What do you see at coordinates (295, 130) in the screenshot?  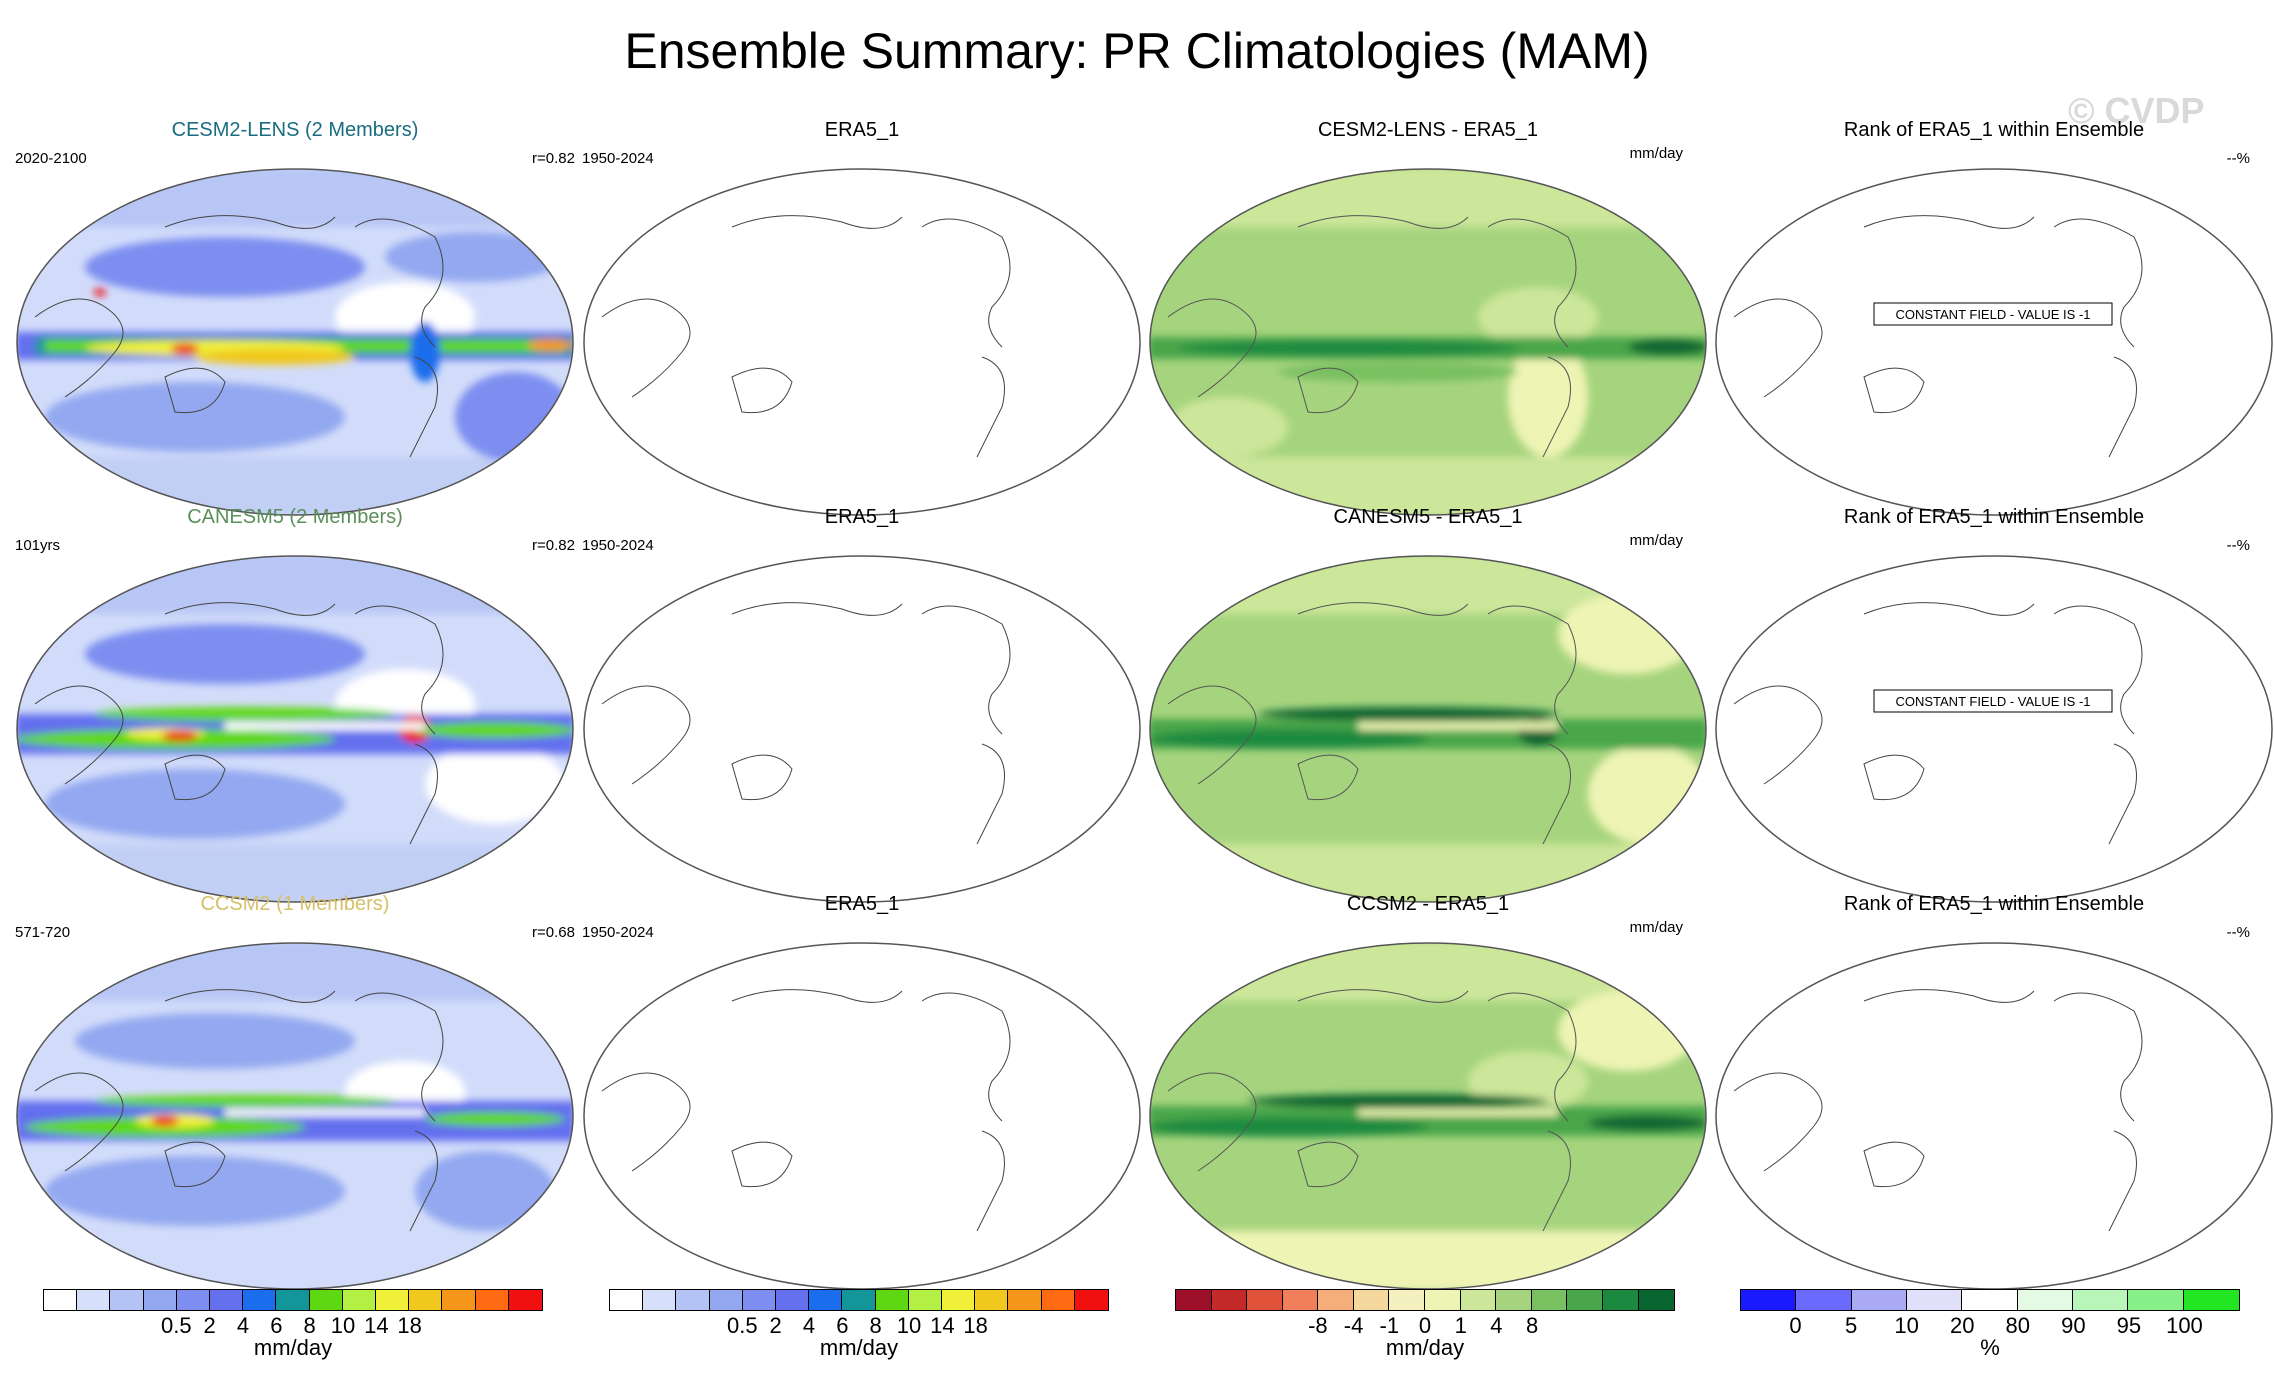 I see `panel-title: CESM2-LENS (2 Members)` at bounding box center [295, 130].